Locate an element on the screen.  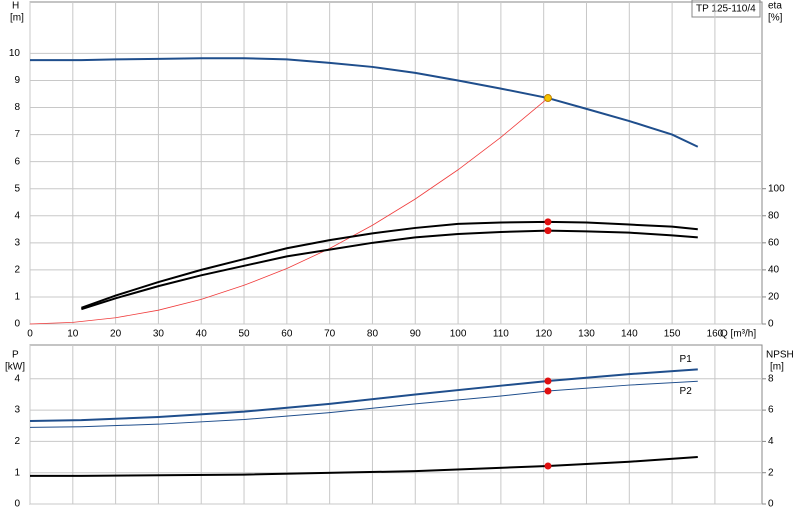
y-tick-label: 9 is located at coordinates (17, 80).